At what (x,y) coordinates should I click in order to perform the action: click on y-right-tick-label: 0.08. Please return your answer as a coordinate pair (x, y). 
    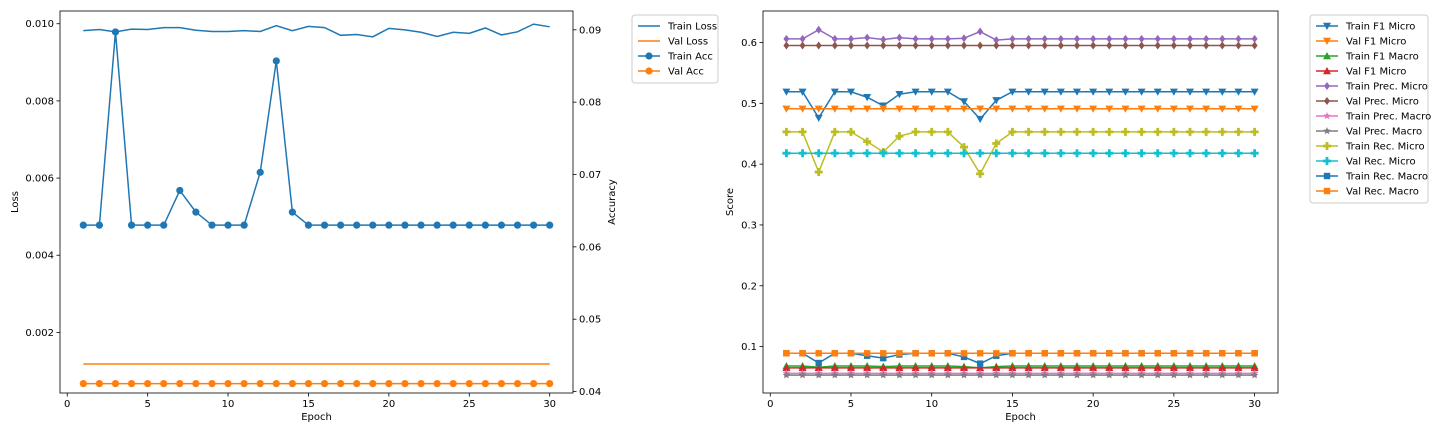
    Looking at the image, I should click on (590, 103).